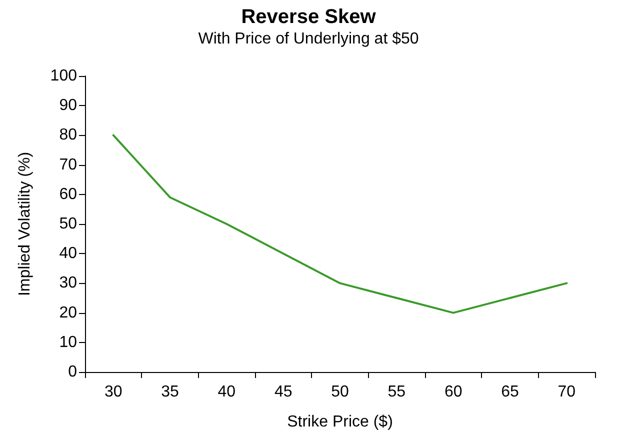 Image resolution: width=617 pixels, height=442 pixels. I want to click on x-tick-label: 70, so click(567, 392).